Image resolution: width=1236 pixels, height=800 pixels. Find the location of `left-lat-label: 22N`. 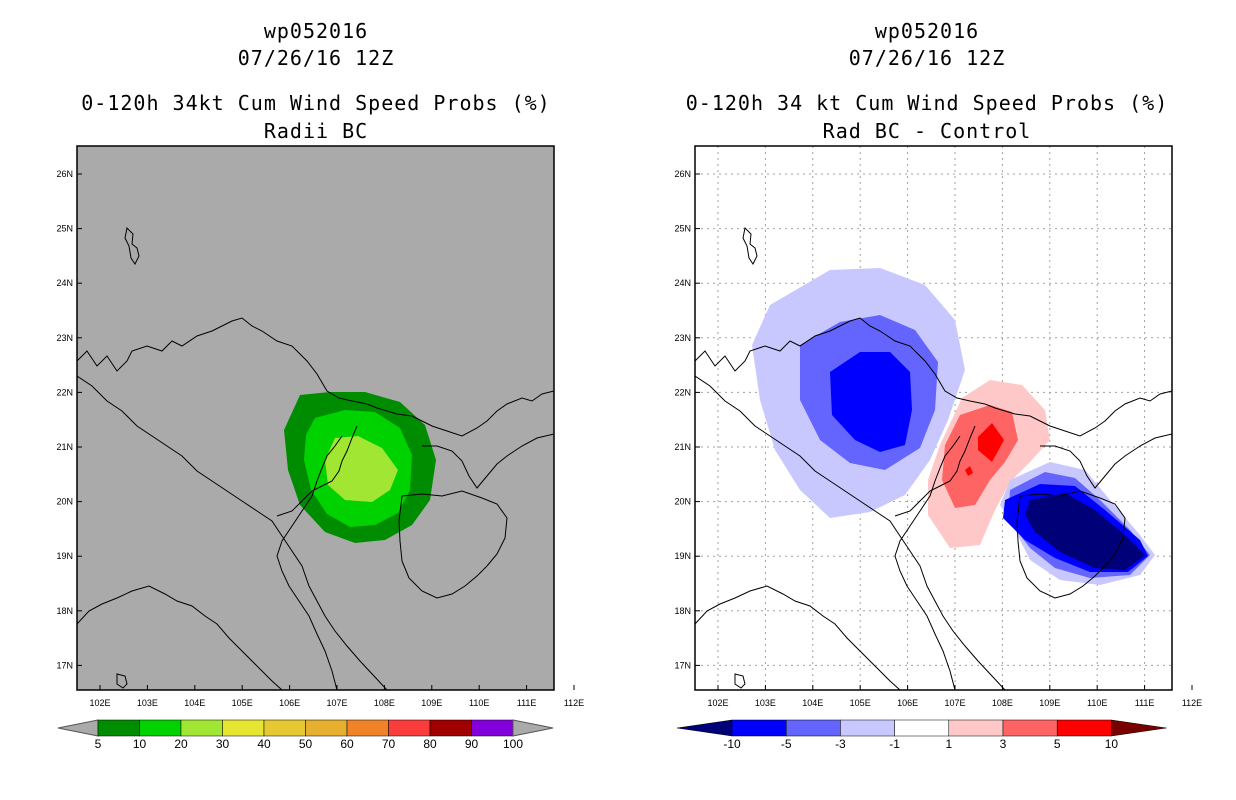

left-lat-label: 22N is located at coordinates (64, 392).